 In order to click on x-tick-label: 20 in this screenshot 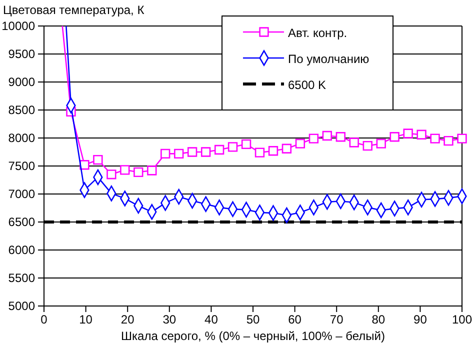, I will do `click(127, 319)`.